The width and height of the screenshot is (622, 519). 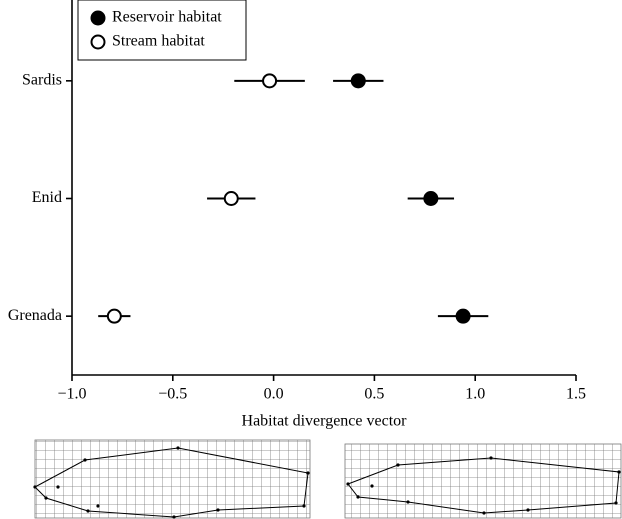 I want to click on shape-grid-right, so click(x=483, y=481).